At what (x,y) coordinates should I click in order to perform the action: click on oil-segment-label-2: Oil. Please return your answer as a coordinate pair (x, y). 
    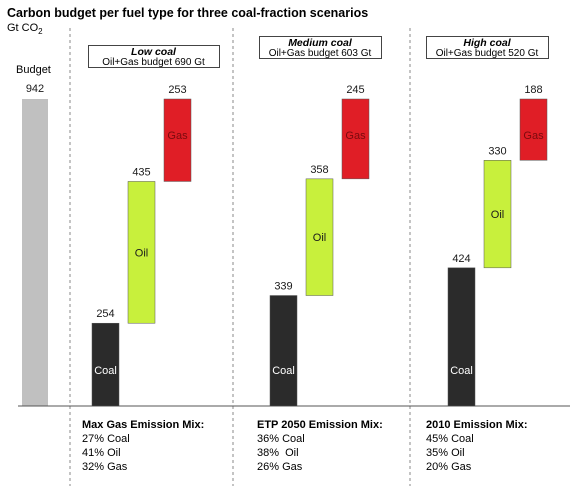
    Looking at the image, I should click on (319, 238).